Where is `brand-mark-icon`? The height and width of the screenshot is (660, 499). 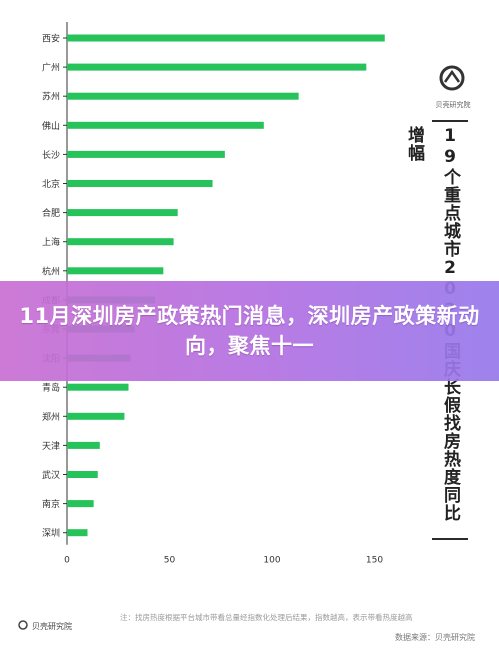 brand-mark-icon is located at coordinates (23, 626).